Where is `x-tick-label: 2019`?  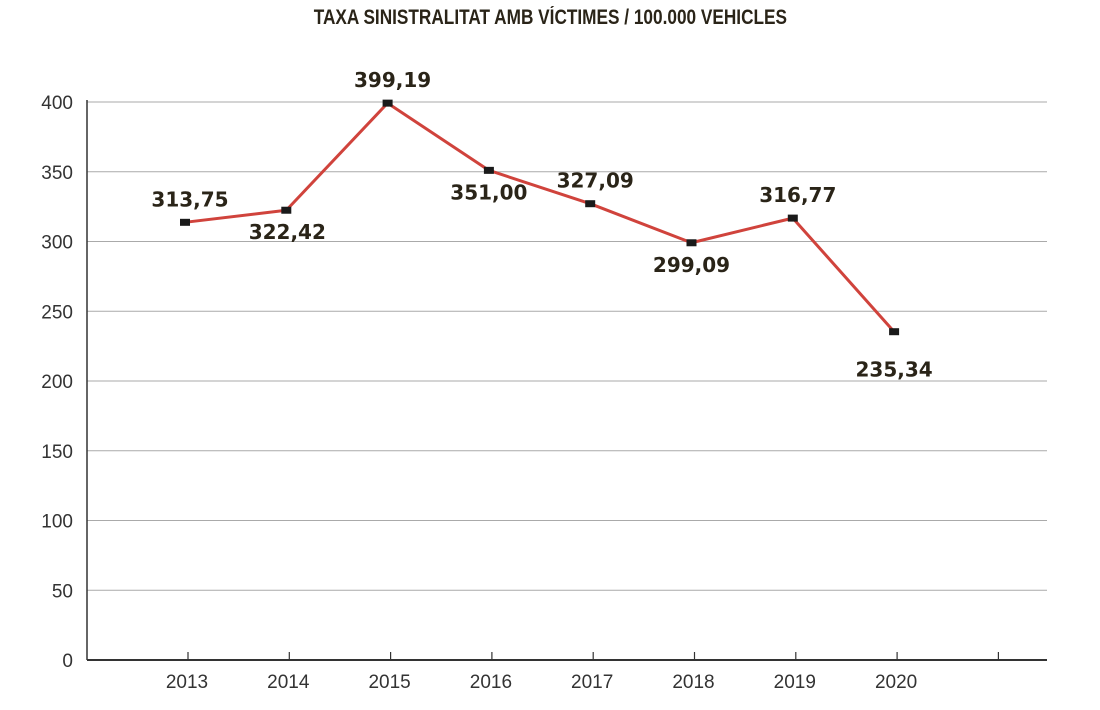
x-tick-label: 2019 is located at coordinates (795, 682).